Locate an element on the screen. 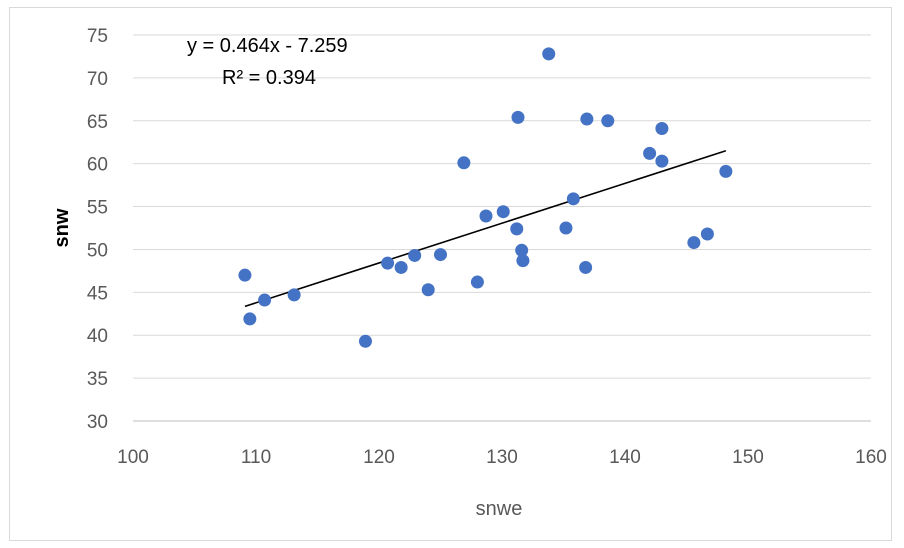 The width and height of the screenshot is (904, 548). y-tick-labels: 30 35 40 45 50 55 60 65 70 75 is located at coordinates (97, 229).